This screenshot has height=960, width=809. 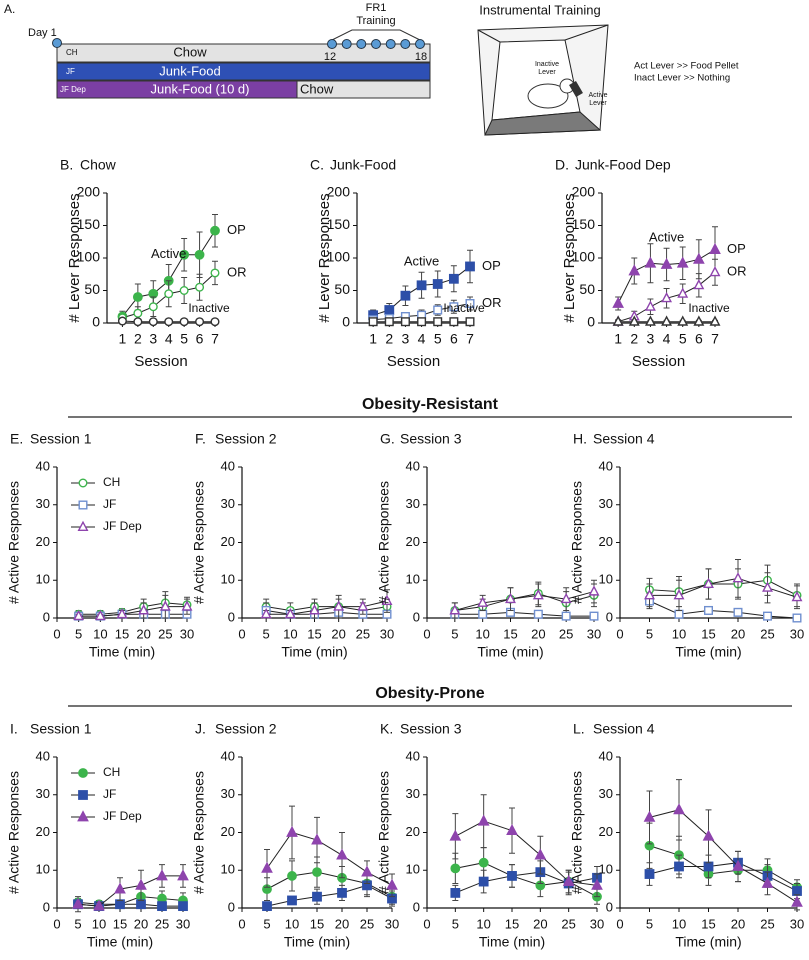 I want to click on row-tag: JF, so click(x=70, y=71).